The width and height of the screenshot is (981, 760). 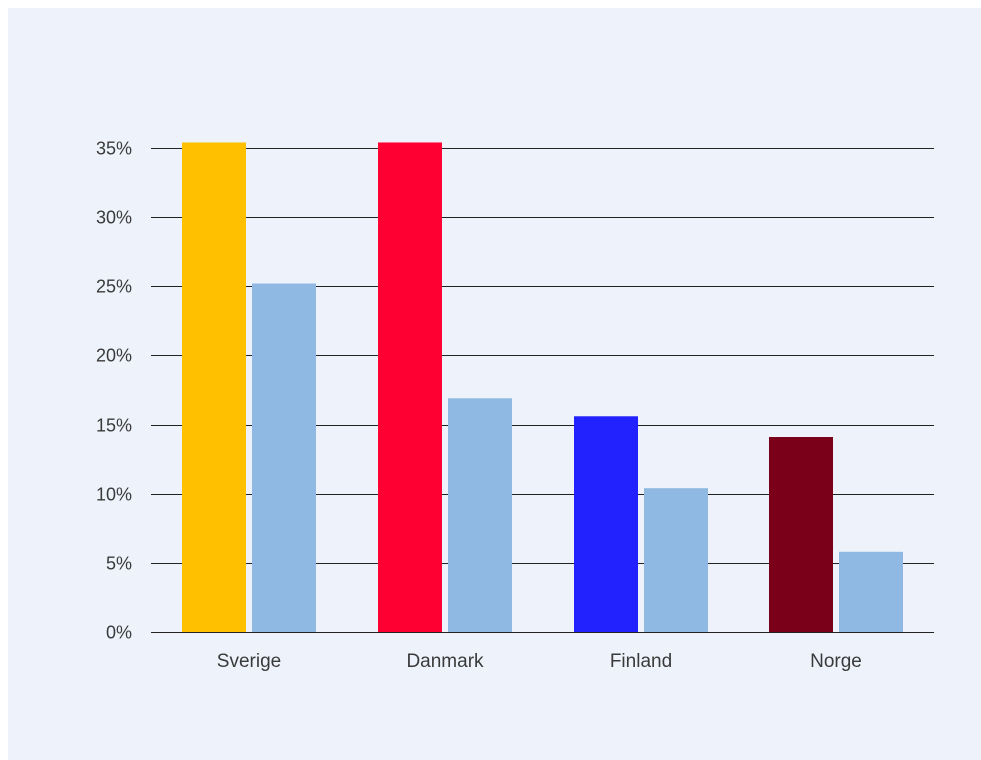 I want to click on x-category-label: Sverige, so click(x=249, y=661).